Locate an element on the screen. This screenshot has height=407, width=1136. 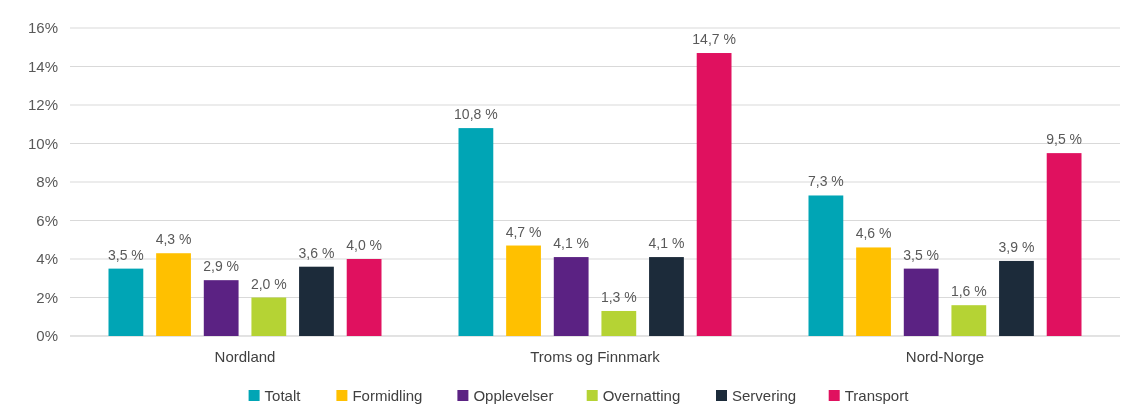
y-tick-label: 8% is located at coordinates (47, 182).